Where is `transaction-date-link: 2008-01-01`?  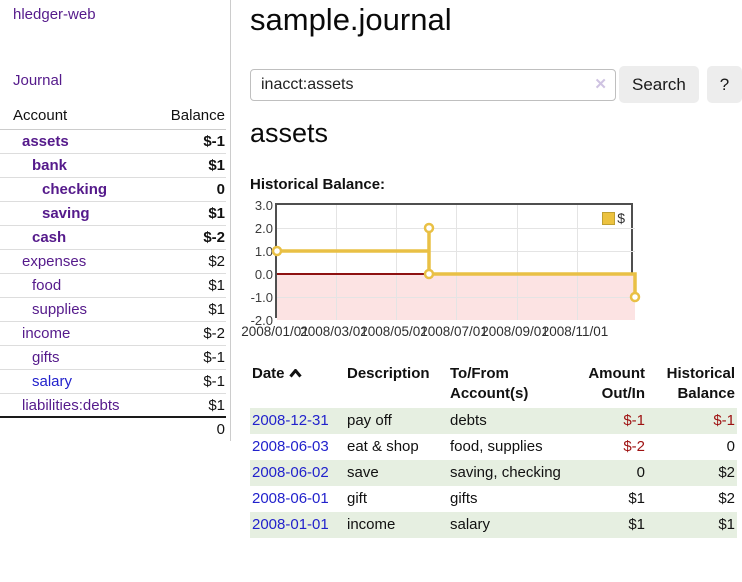
transaction-date-link: 2008-01-01 is located at coordinates (290, 524).